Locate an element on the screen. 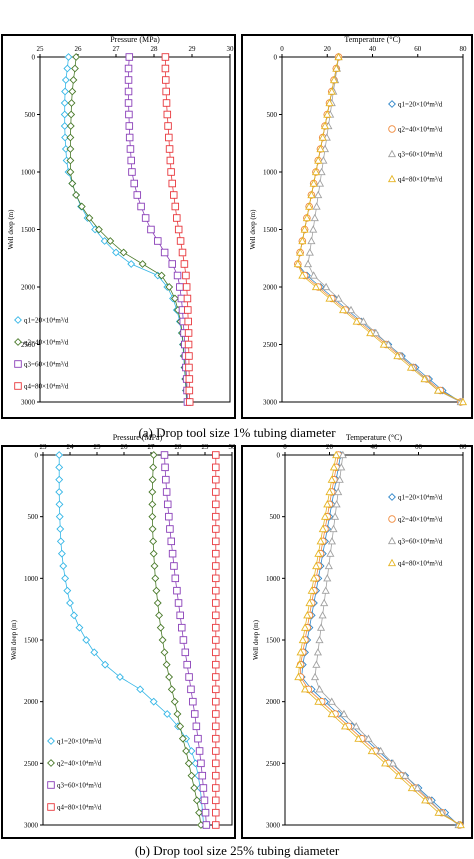 This screenshot has height=859, width=474. x-tick-label: 29 is located at coordinates (193, 49).